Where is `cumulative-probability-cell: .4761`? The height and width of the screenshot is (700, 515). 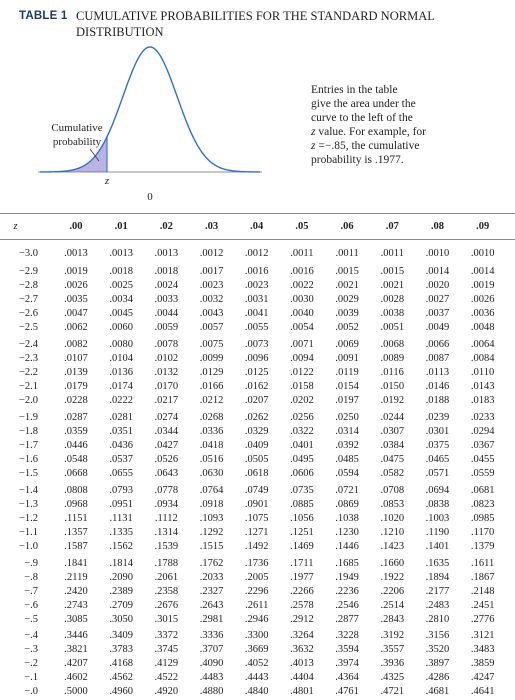
cumulative-probability-cell: .4761 is located at coordinates (347, 692).